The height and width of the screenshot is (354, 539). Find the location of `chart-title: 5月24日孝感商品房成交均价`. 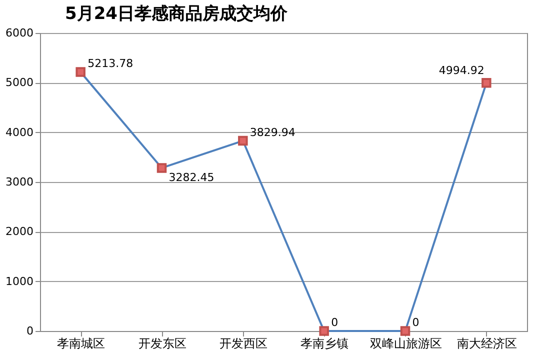

chart-title: 5月24日孝感商品房成交均价 is located at coordinates (176, 14).